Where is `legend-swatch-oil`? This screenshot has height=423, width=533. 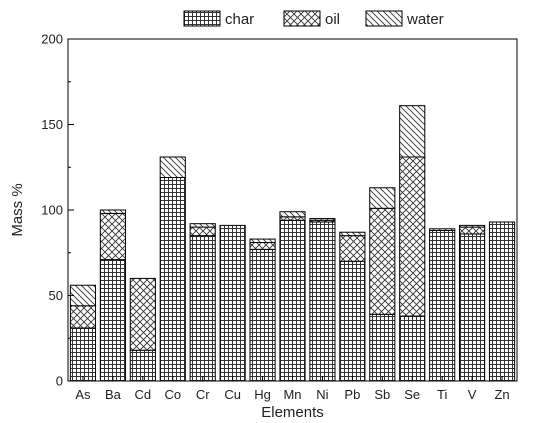 legend-swatch-oil is located at coordinates (302, 18).